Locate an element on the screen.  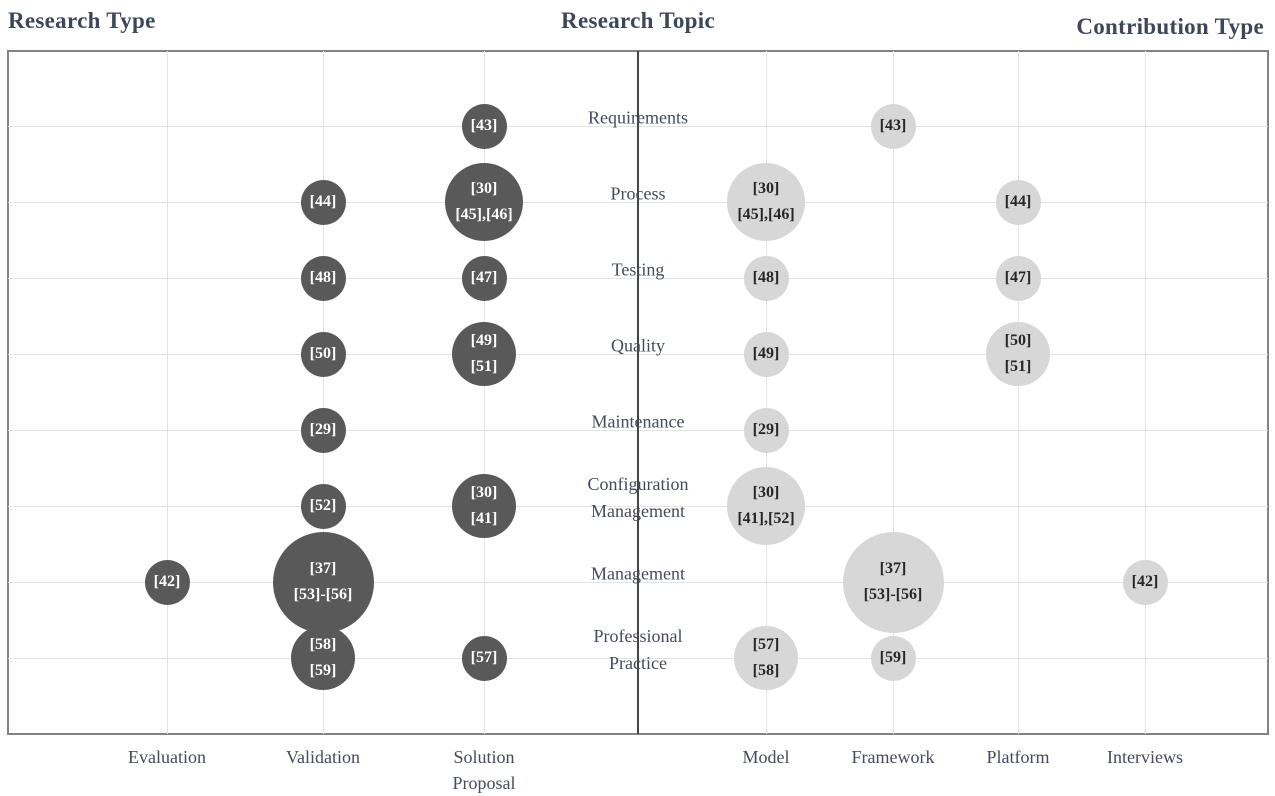
topic-label: Configuration Management is located at coordinates (638, 497).